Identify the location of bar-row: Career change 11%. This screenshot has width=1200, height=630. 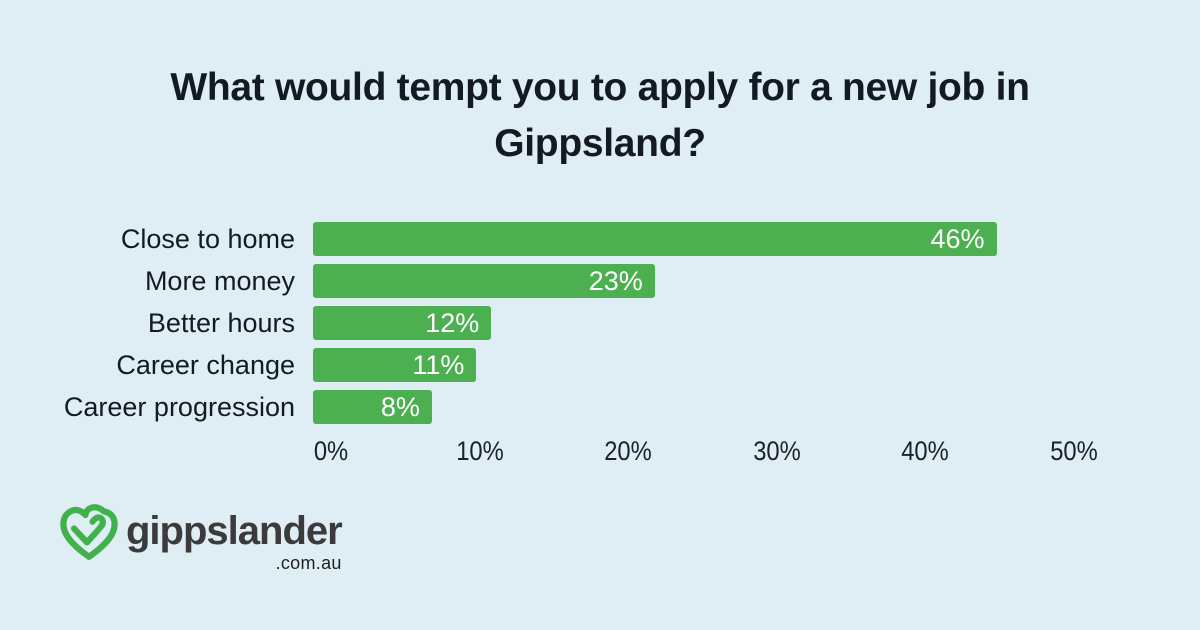
(567, 365).